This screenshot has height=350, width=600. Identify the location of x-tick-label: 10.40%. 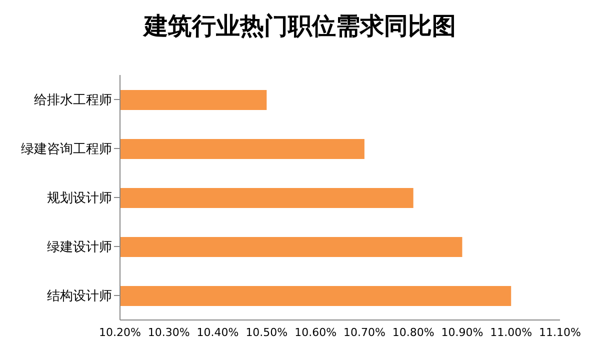
(217, 332).